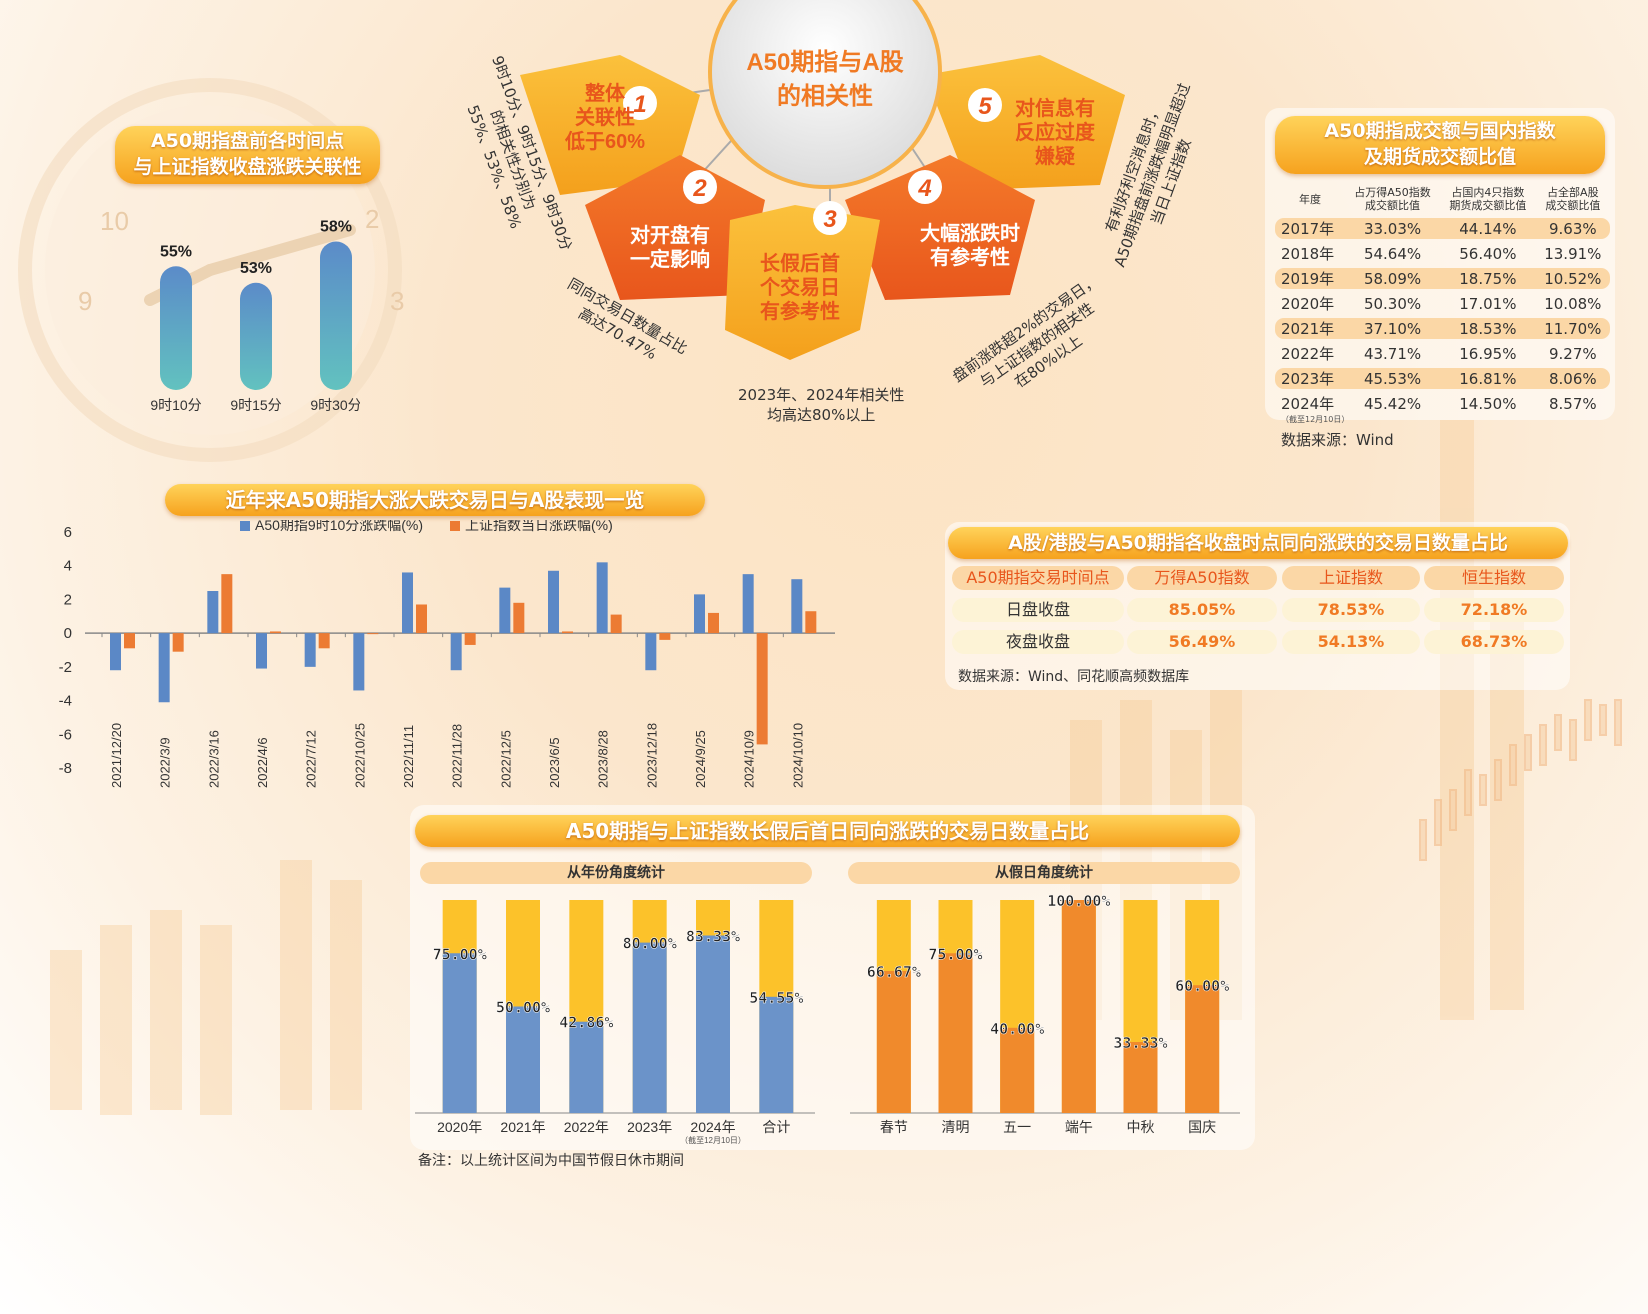 This screenshot has height=1314, width=1648. I want to click on bigbar-ytick: -4, so click(65, 701).